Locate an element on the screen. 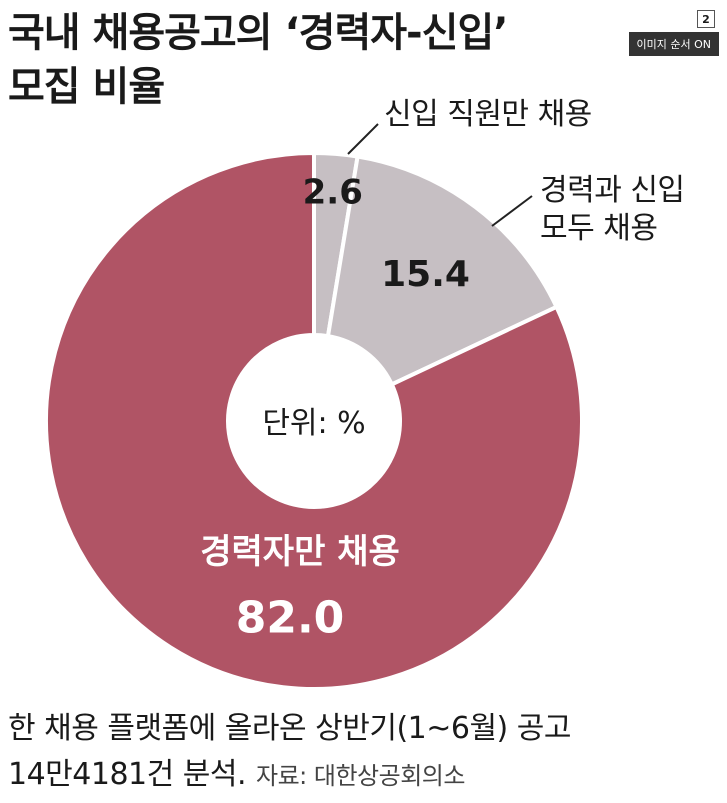  footnote-count: 14만4181건 분석. is located at coordinates (127, 774).